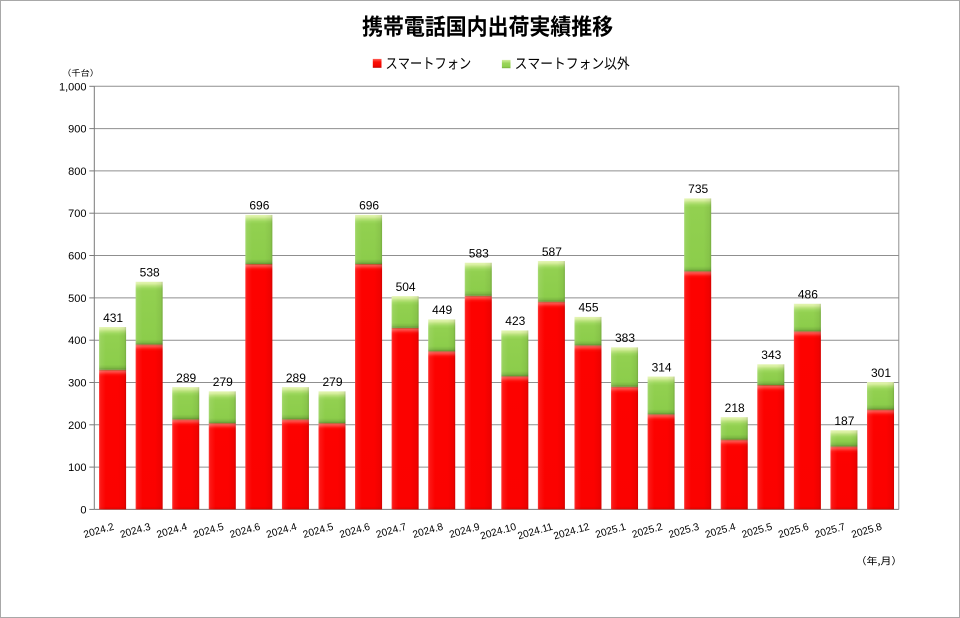  What do you see at coordinates (77, 172) in the screenshot?
I see `svg-text: 800` at bounding box center [77, 172].